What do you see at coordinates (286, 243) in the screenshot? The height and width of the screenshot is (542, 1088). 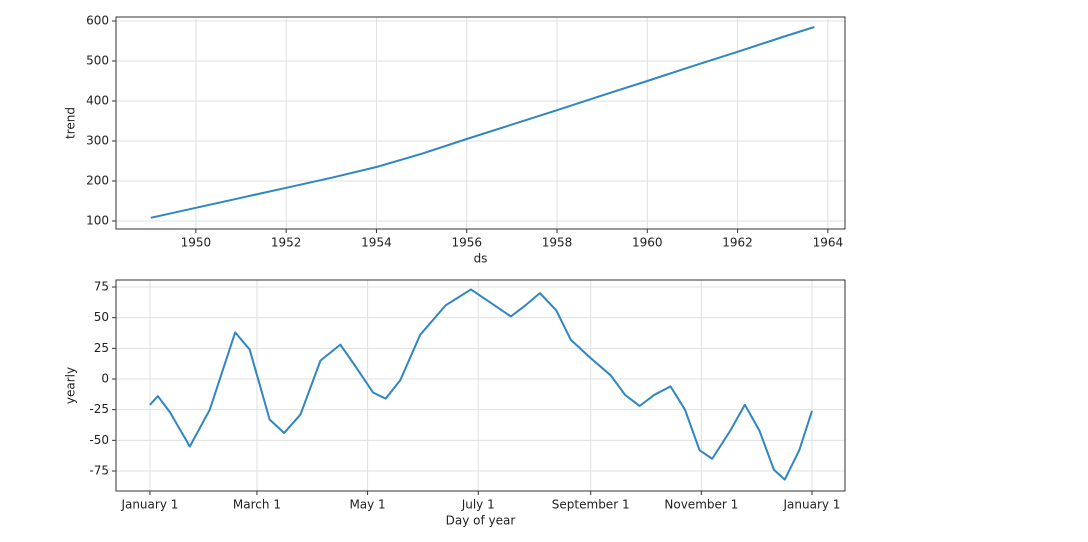 I see `x-tick-label: 1952` at bounding box center [286, 243].